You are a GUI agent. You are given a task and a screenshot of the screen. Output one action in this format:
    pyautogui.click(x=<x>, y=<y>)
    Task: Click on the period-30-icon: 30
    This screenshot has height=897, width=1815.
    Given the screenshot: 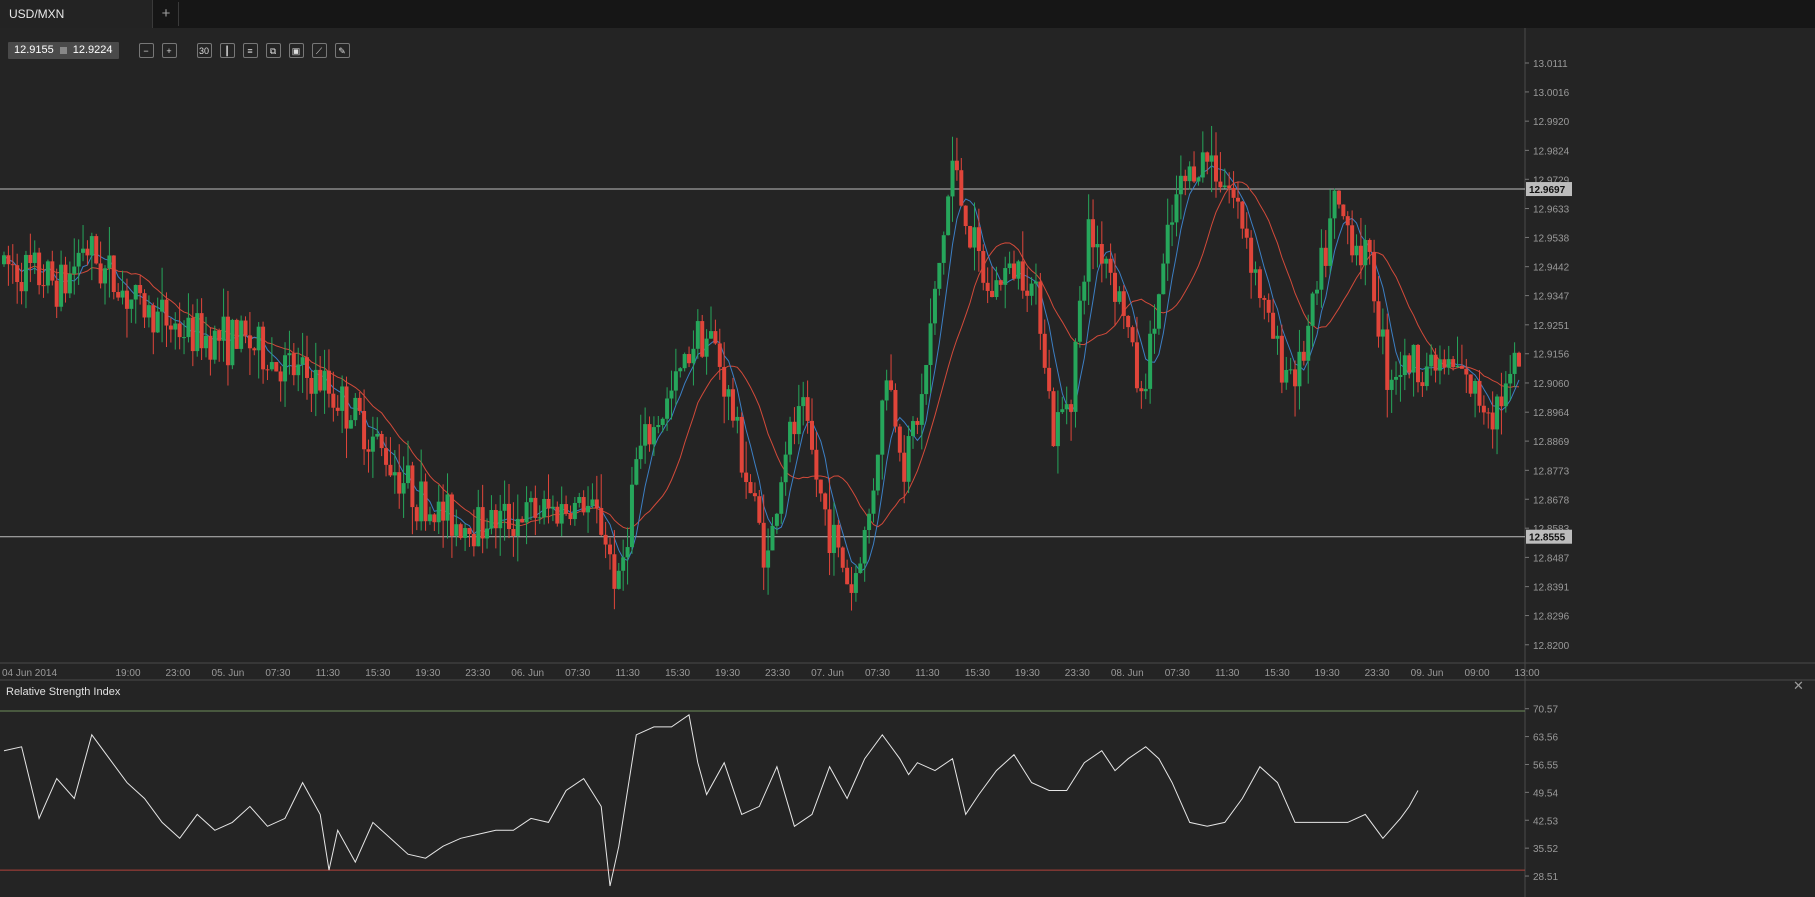 What is the action you would take?
    pyautogui.click(x=204, y=50)
    